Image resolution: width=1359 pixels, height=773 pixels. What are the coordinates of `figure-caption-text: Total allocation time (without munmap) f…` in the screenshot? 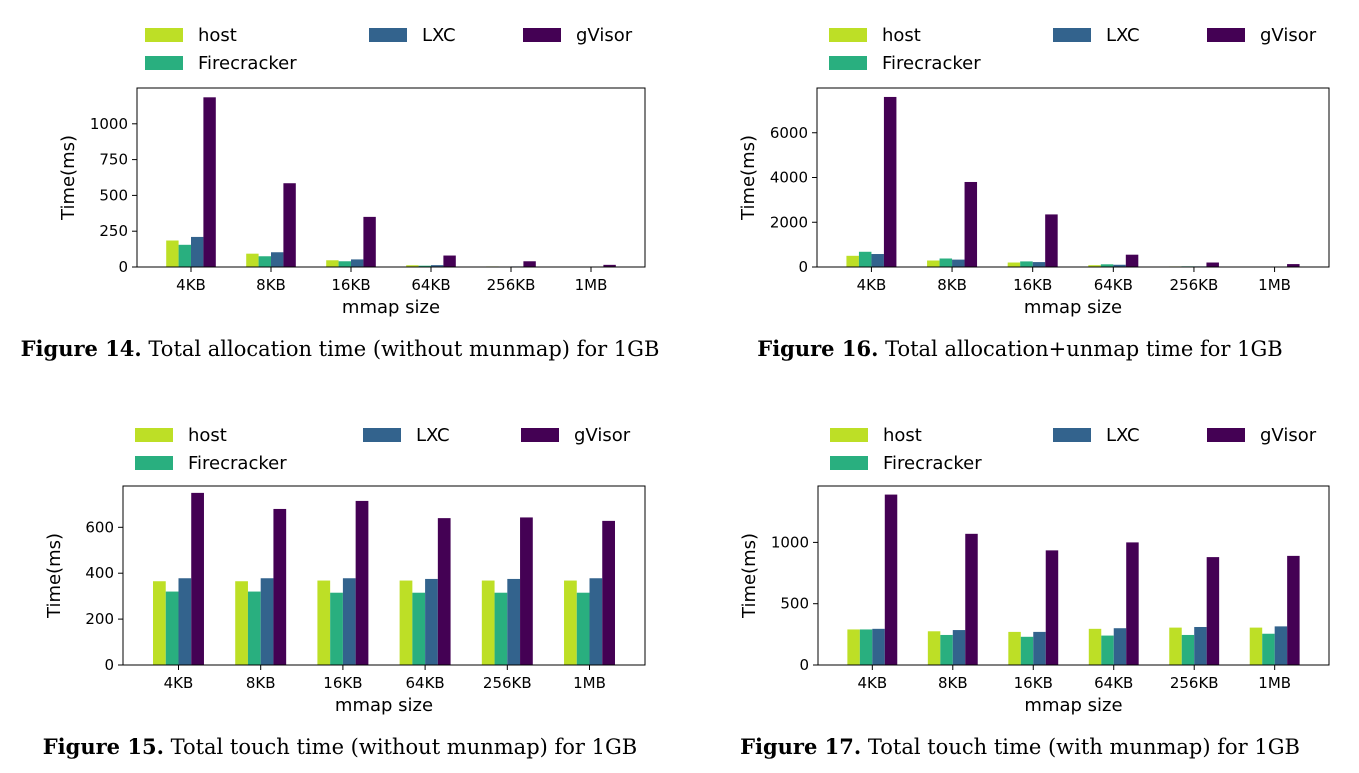 It's located at (404, 349).